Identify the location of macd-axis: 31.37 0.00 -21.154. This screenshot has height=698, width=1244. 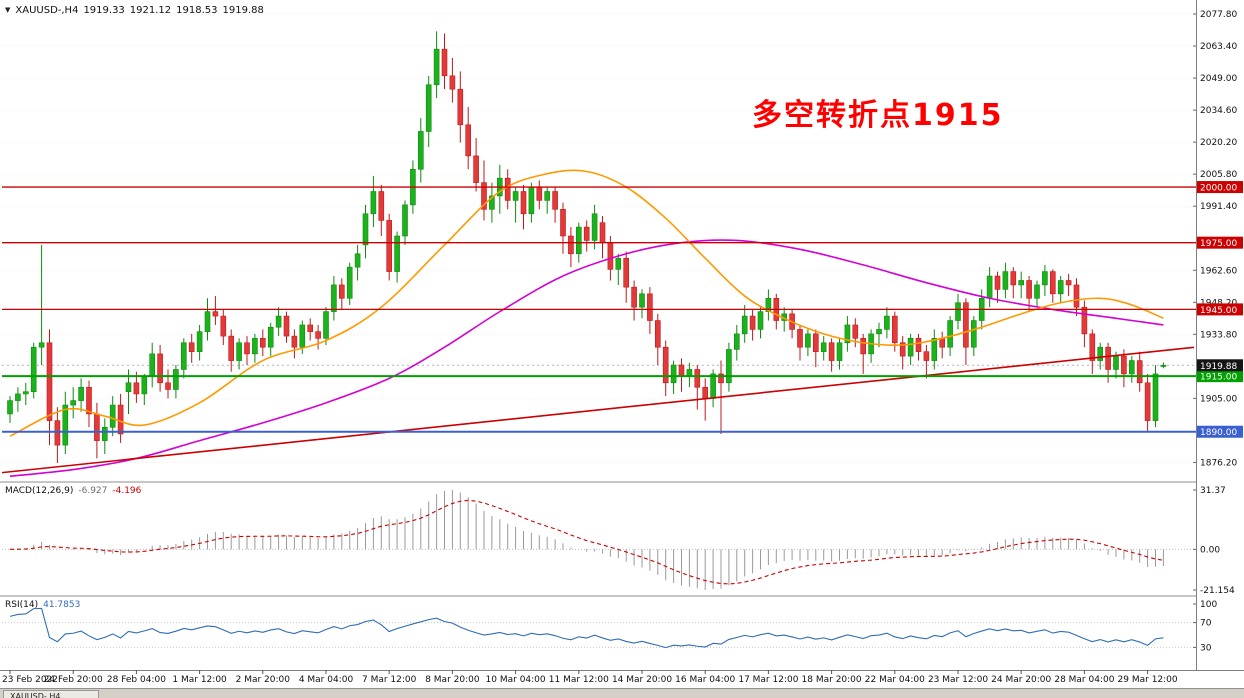
(1214, 541).